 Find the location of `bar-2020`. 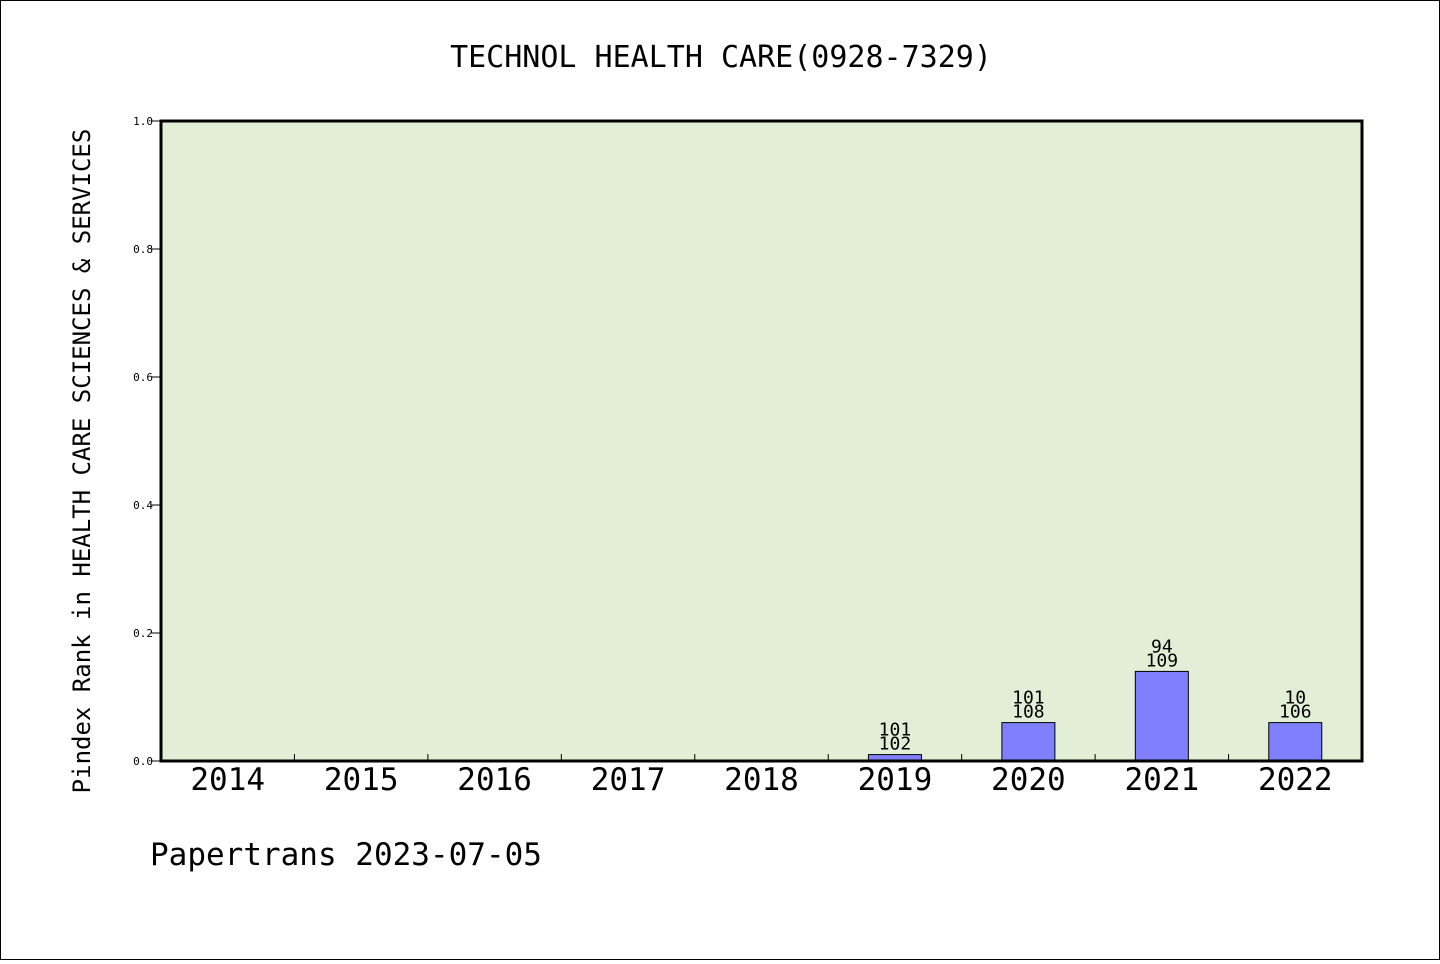

bar-2020 is located at coordinates (1028, 742).